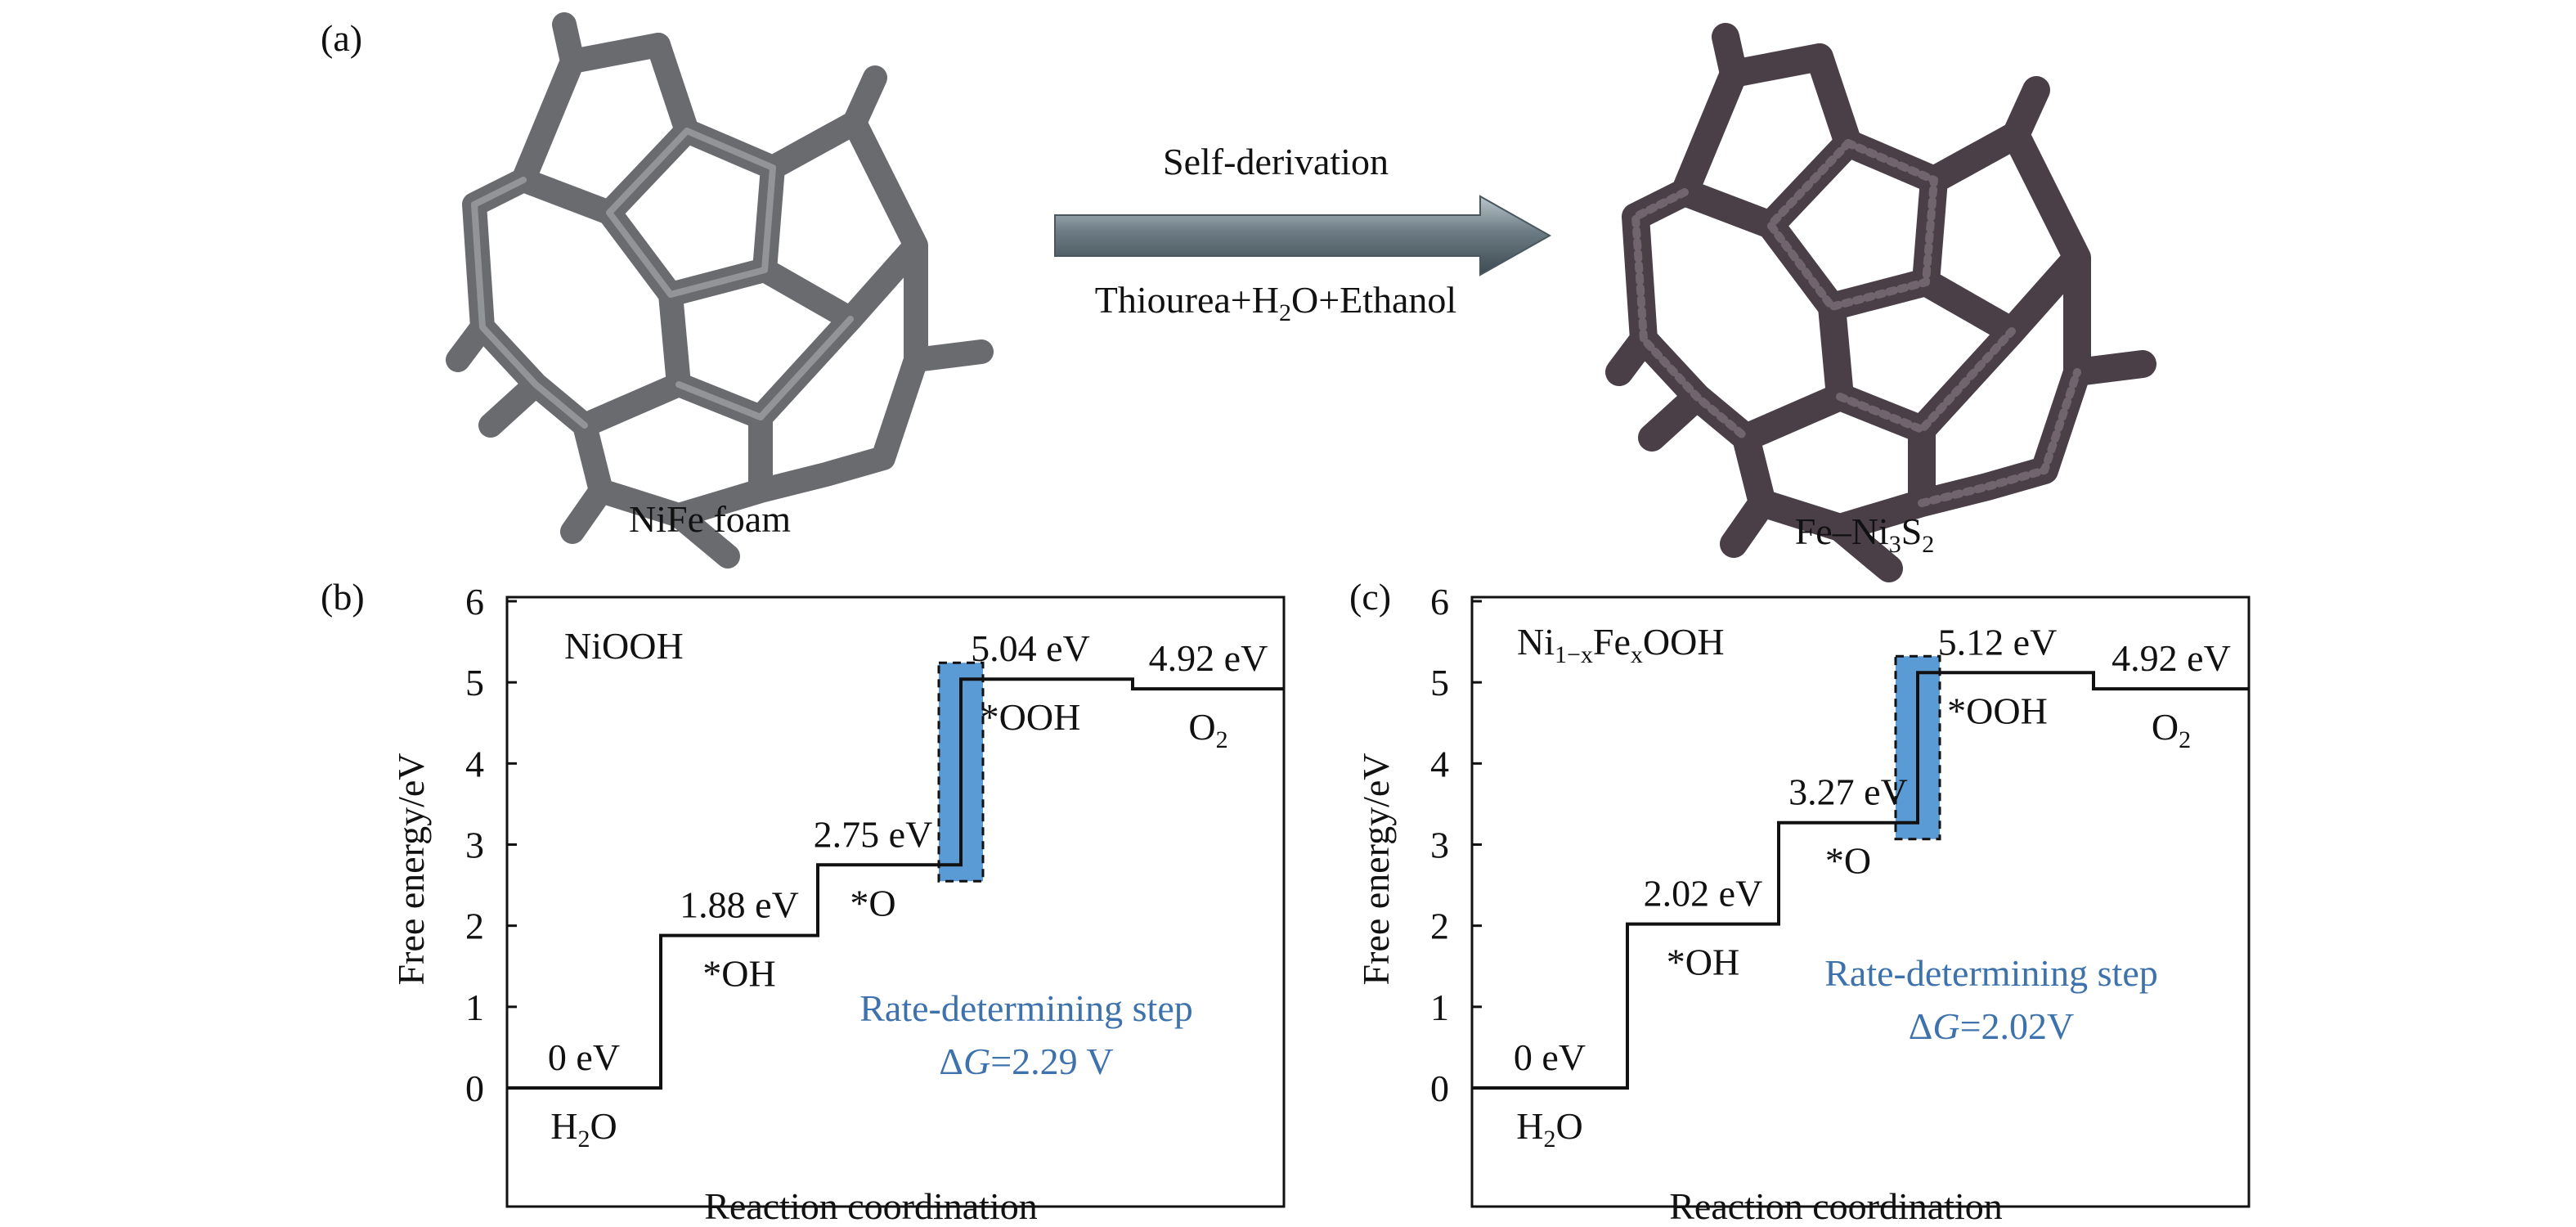 The image size is (2576, 1227). I want to click on fe-ni3s2-foam-image, so click(1880, 302).